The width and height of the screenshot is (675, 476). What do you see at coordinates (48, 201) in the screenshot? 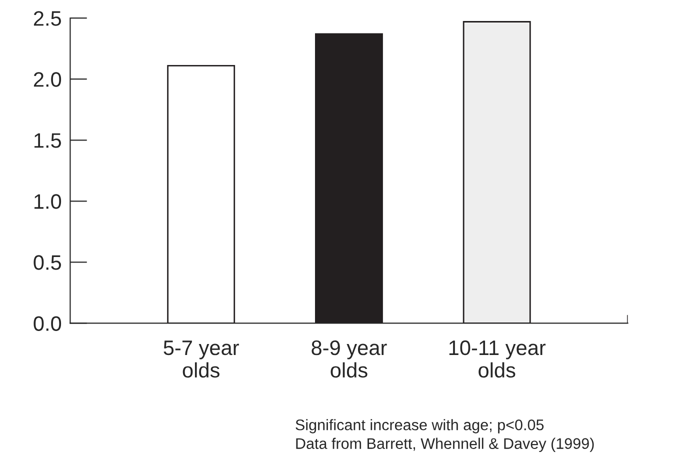
I see `y-tick-label: 1.0` at bounding box center [48, 201].